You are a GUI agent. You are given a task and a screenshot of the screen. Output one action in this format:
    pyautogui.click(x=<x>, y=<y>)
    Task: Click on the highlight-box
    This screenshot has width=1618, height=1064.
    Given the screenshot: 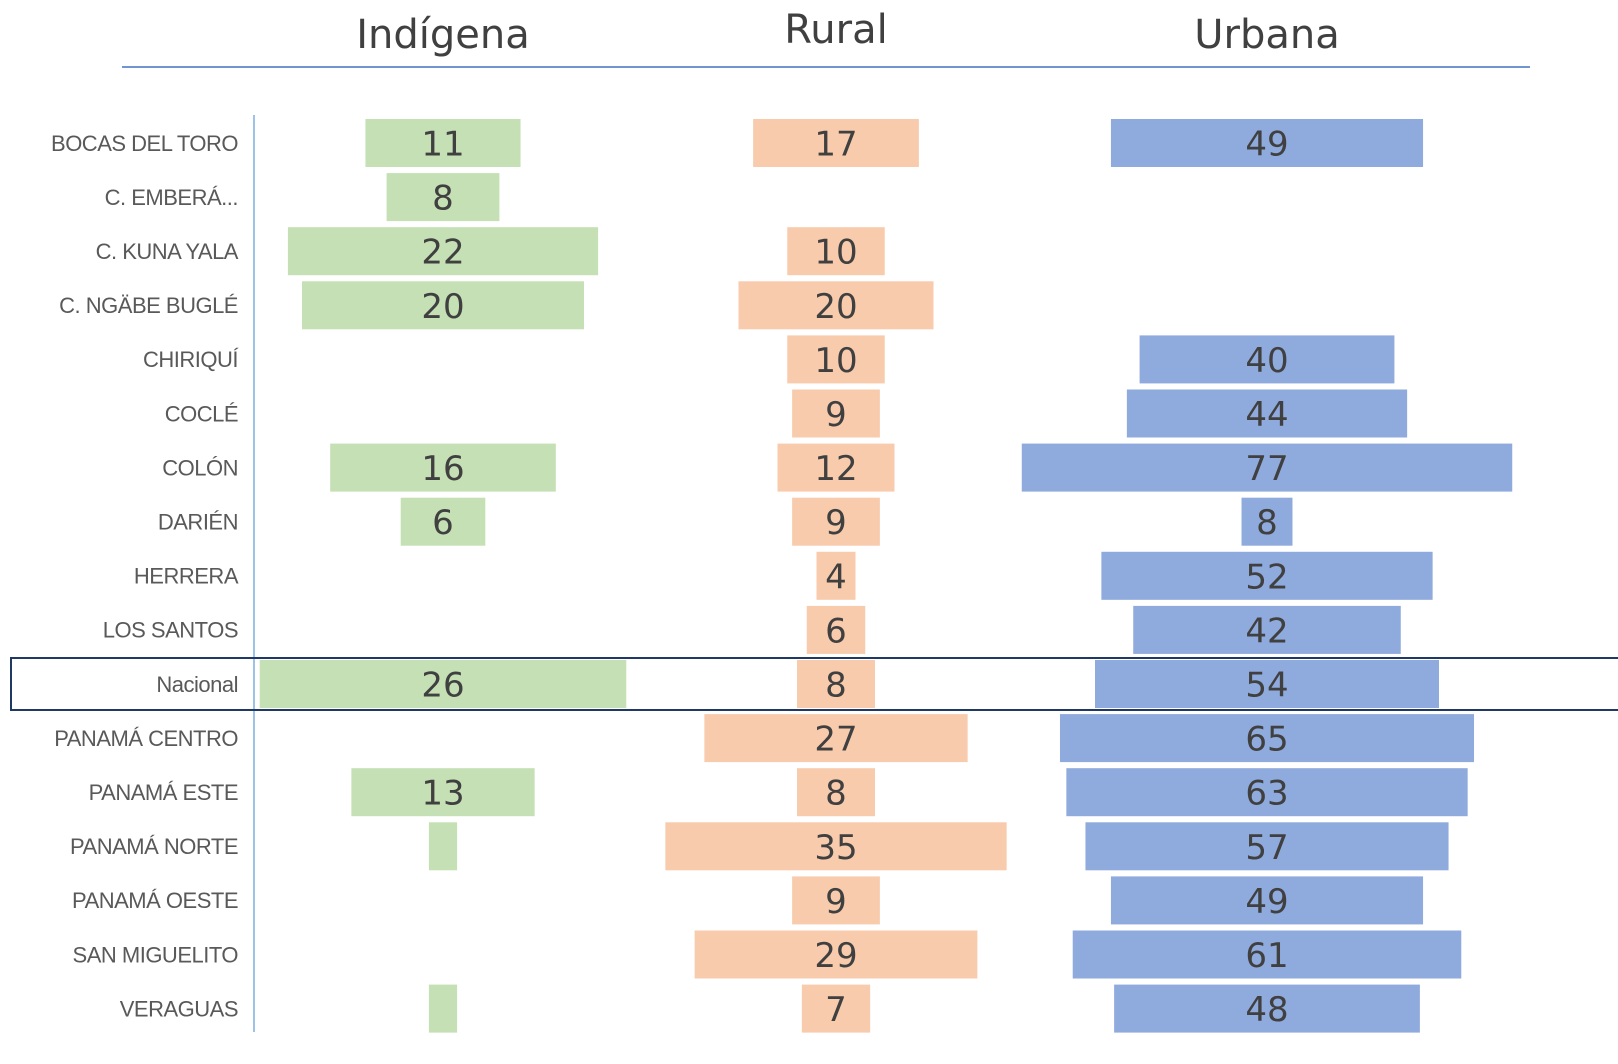 What is the action you would take?
    pyautogui.click(x=814, y=684)
    